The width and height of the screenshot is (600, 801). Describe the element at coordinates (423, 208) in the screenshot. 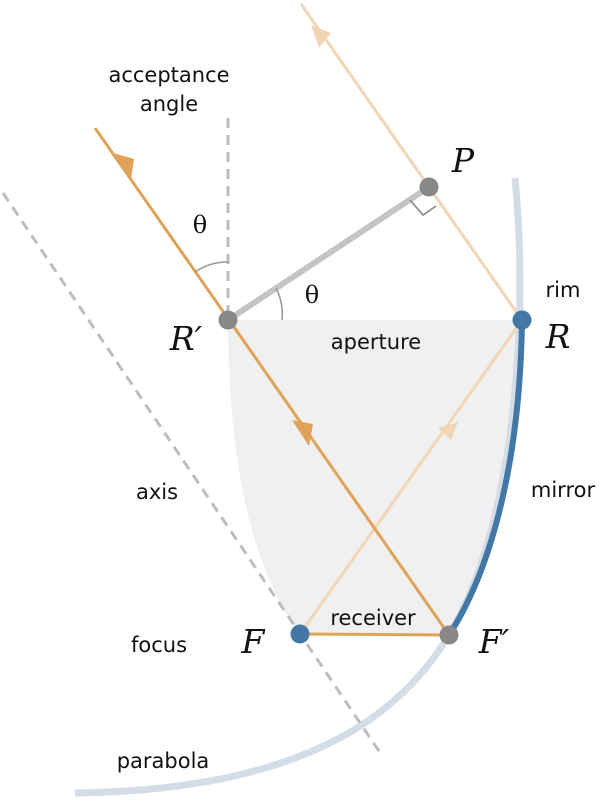

I see `right-angle-marker` at that location.